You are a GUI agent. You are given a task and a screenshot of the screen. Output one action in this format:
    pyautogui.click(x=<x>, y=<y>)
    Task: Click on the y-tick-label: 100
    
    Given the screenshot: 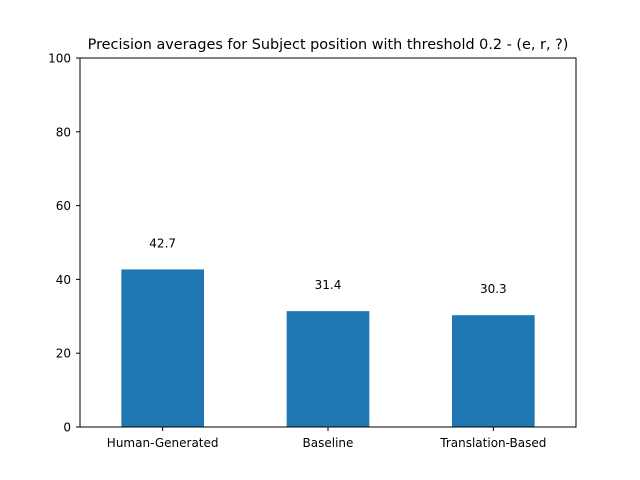 What is the action you would take?
    pyautogui.click(x=59, y=59)
    